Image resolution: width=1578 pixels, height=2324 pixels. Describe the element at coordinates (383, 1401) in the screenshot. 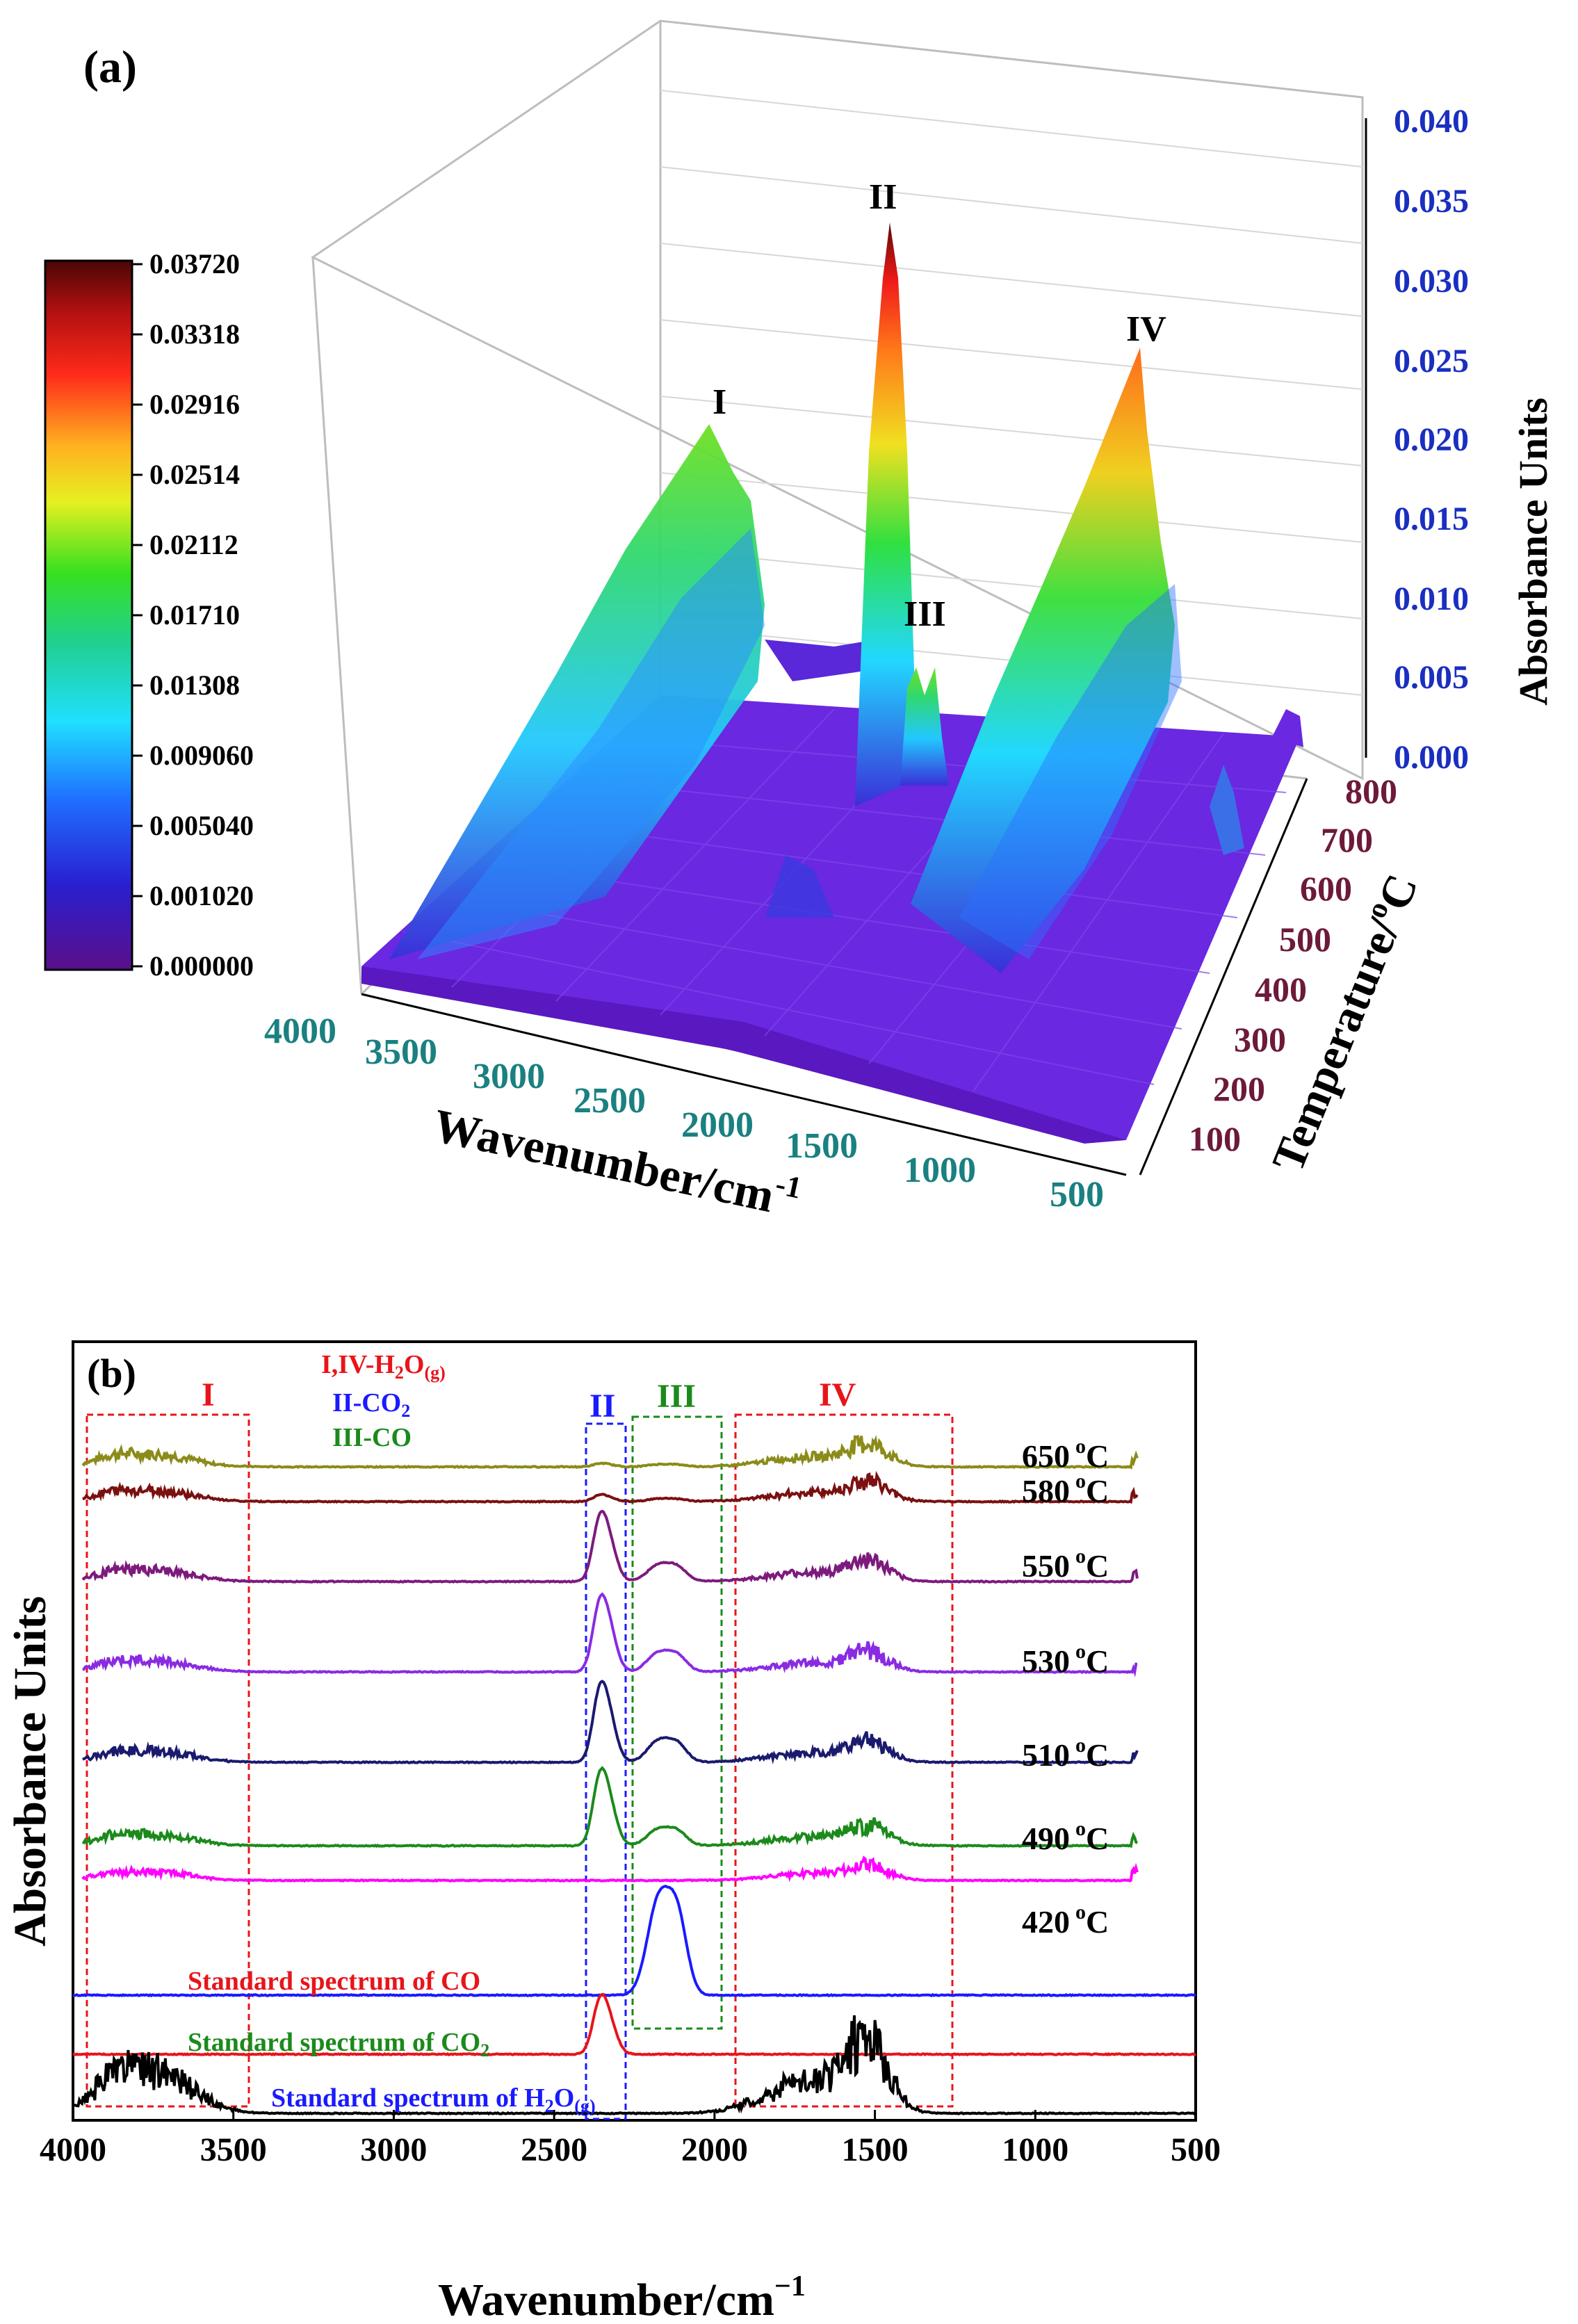

I see `legend: I,IV-H2O(g) II-CO2 III-CO` at that location.